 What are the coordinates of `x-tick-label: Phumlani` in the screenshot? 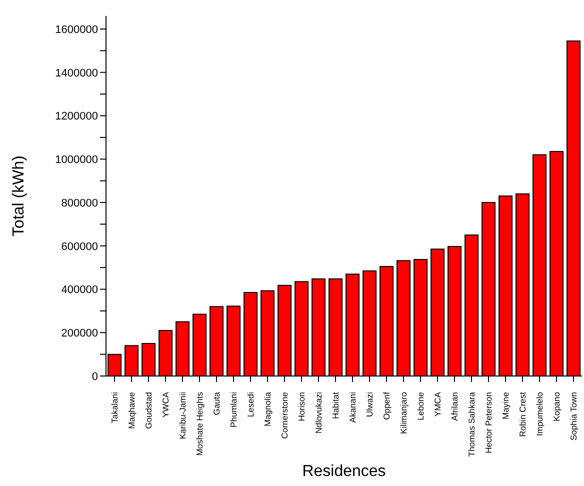 It's located at (233, 410).